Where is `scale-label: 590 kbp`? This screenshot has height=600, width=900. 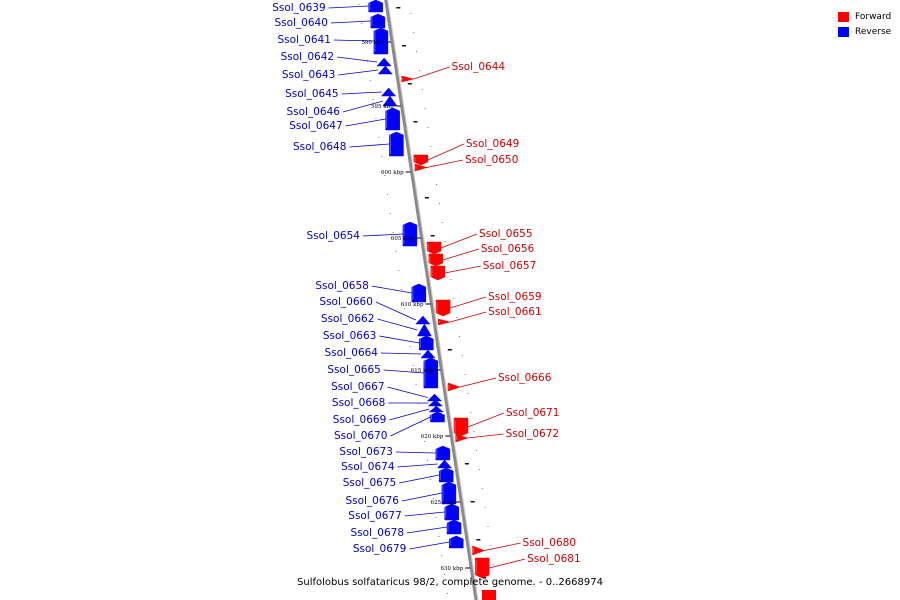
scale-label: 590 kbp is located at coordinates (372, 43).